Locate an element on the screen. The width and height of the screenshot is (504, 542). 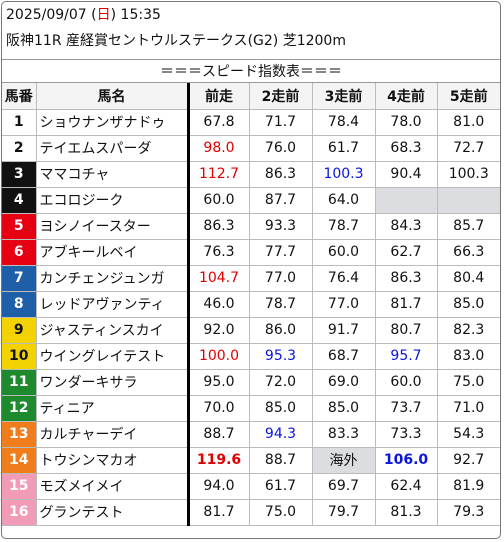
speed-index-cell: 66.3 is located at coordinates (468, 252).